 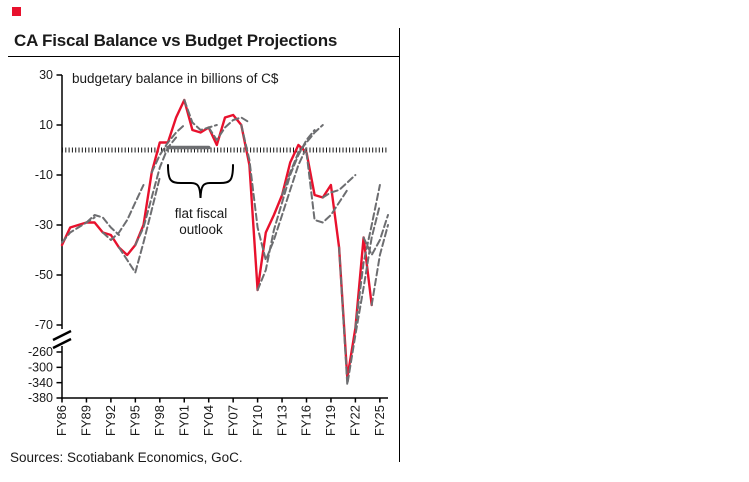 I want to click on x-tick-label: FY95, so click(x=135, y=420).